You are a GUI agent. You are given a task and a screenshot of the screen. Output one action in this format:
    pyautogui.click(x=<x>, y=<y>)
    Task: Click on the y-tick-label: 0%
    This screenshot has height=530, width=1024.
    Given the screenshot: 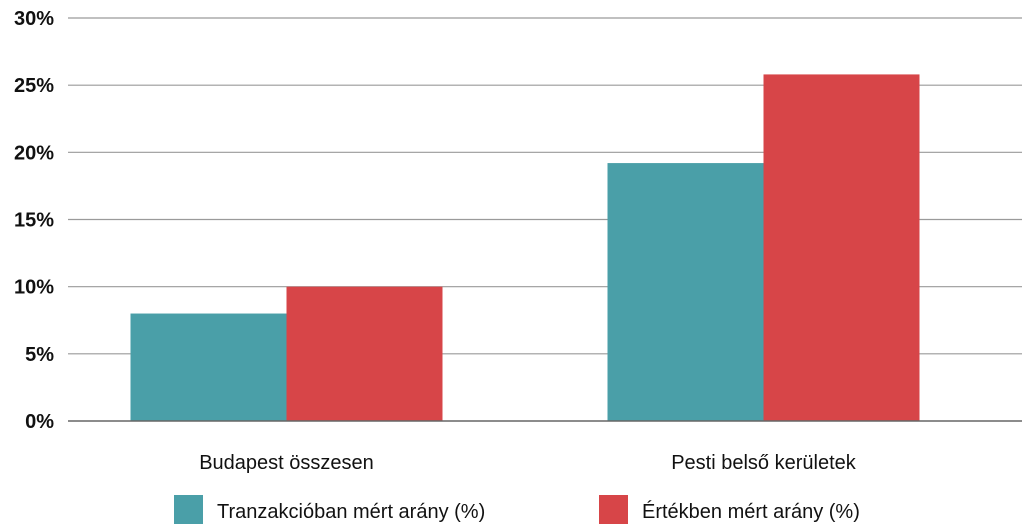 What is the action you would take?
    pyautogui.click(x=39, y=422)
    